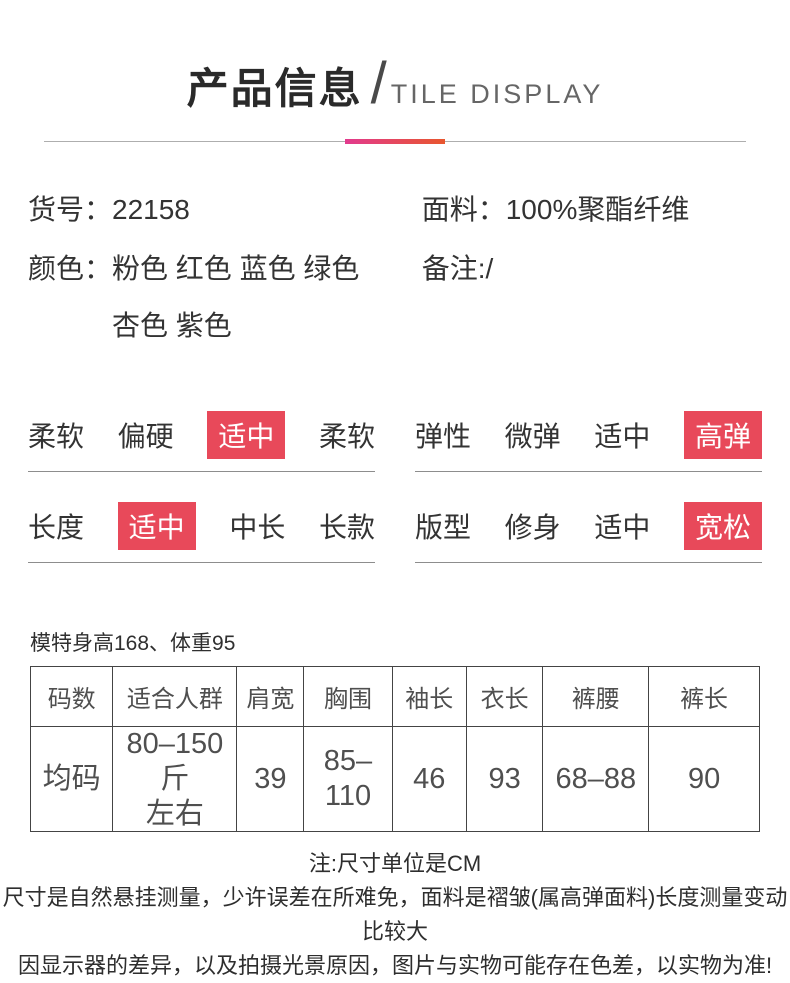 This screenshot has width=790, height=983. What do you see at coordinates (453, 268) in the screenshot?
I see `remark-label: 备注:` at bounding box center [453, 268].